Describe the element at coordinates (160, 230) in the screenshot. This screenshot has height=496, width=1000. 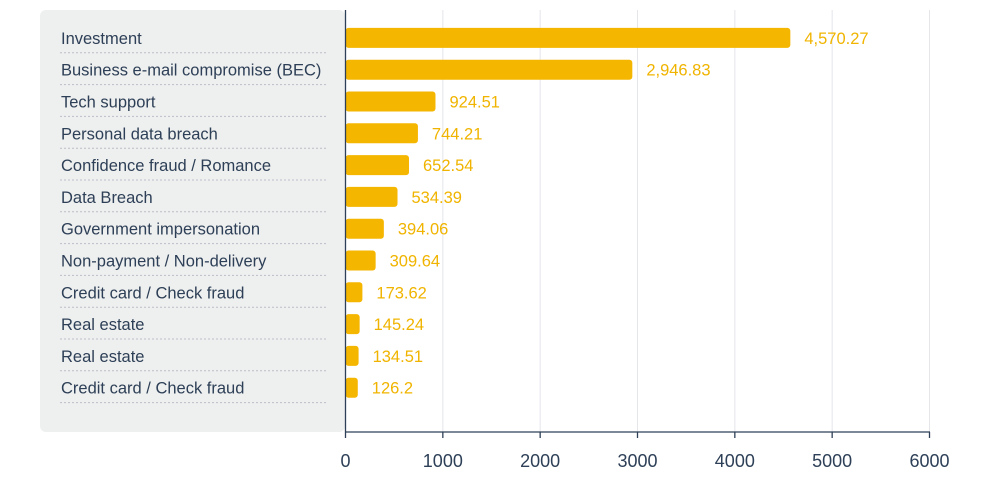
I see `category-label: Government impersonation` at that location.